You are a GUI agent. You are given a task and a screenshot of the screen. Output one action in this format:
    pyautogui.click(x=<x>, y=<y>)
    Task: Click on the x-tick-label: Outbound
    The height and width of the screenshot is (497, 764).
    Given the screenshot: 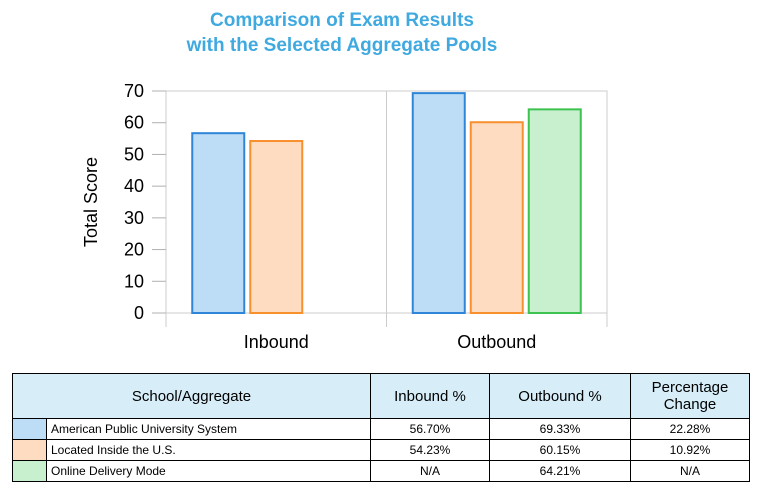 What is the action you would take?
    pyautogui.click(x=496, y=342)
    